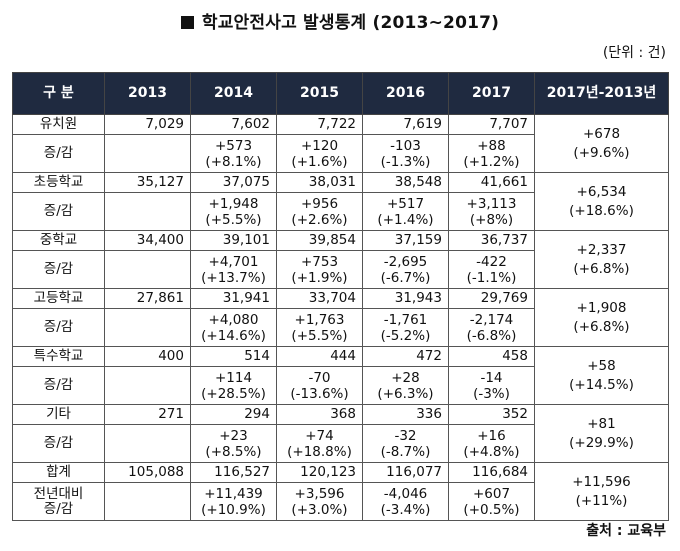 The image size is (680, 551). What do you see at coordinates (491, 385) in the screenshot?
I see `change-cell: -14 (-3%)` at bounding box center [491, 385].